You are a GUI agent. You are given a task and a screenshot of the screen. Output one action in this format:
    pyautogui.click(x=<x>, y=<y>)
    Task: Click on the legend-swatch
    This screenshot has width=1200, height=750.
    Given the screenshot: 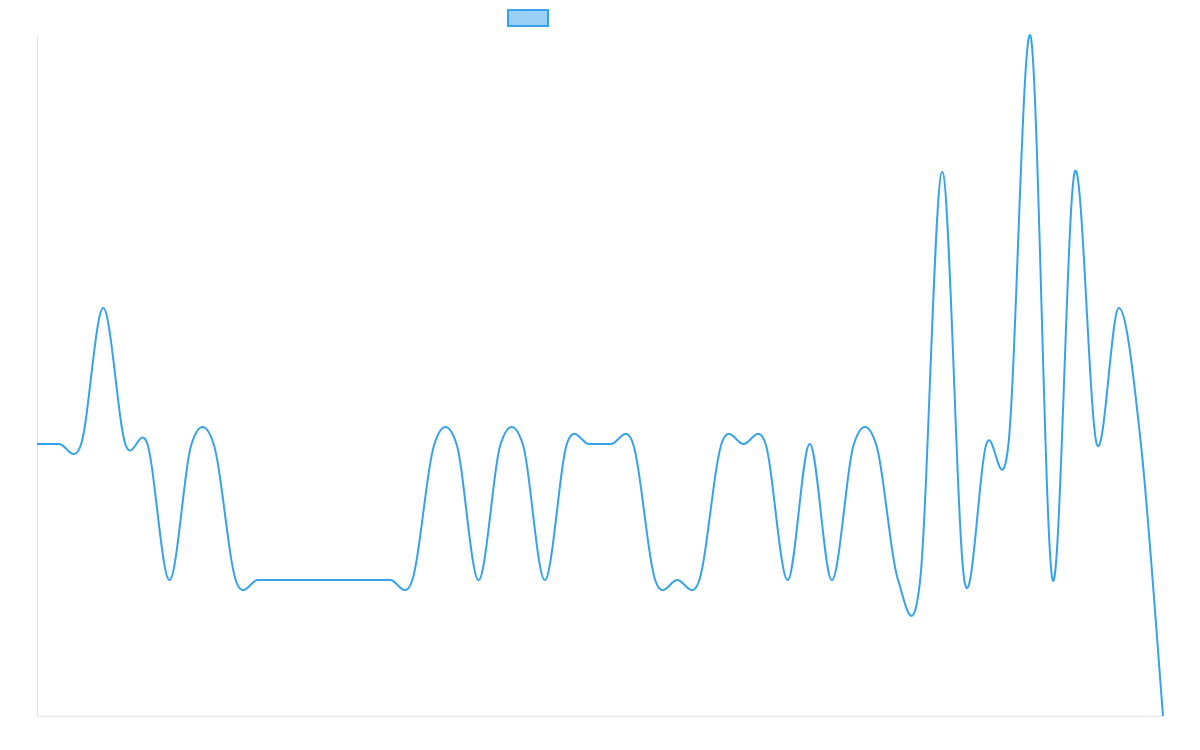 What is the action you would take?
    pyautogui.click(x=528, y=18)
    